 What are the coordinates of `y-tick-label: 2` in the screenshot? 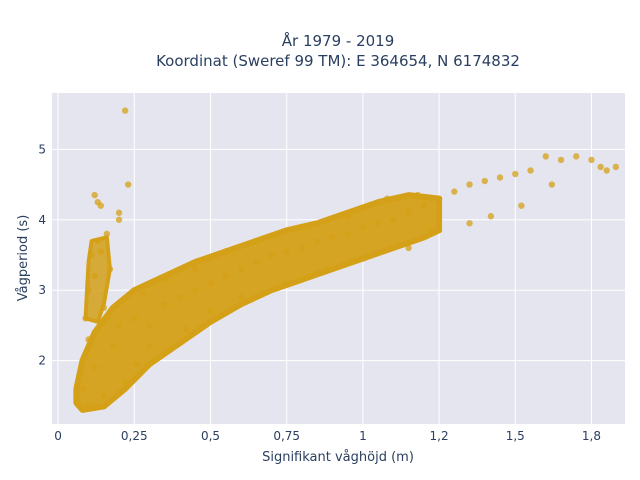 It's located at (42, 361).